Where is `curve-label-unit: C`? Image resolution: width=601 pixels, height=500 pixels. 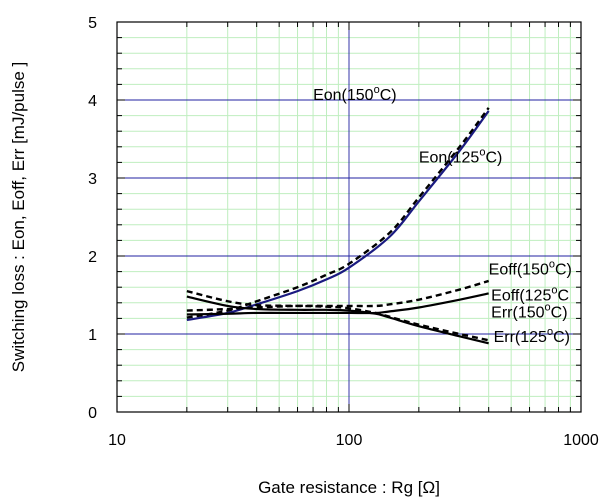 curve-label-unit: C is located at coordinates (563, 295).